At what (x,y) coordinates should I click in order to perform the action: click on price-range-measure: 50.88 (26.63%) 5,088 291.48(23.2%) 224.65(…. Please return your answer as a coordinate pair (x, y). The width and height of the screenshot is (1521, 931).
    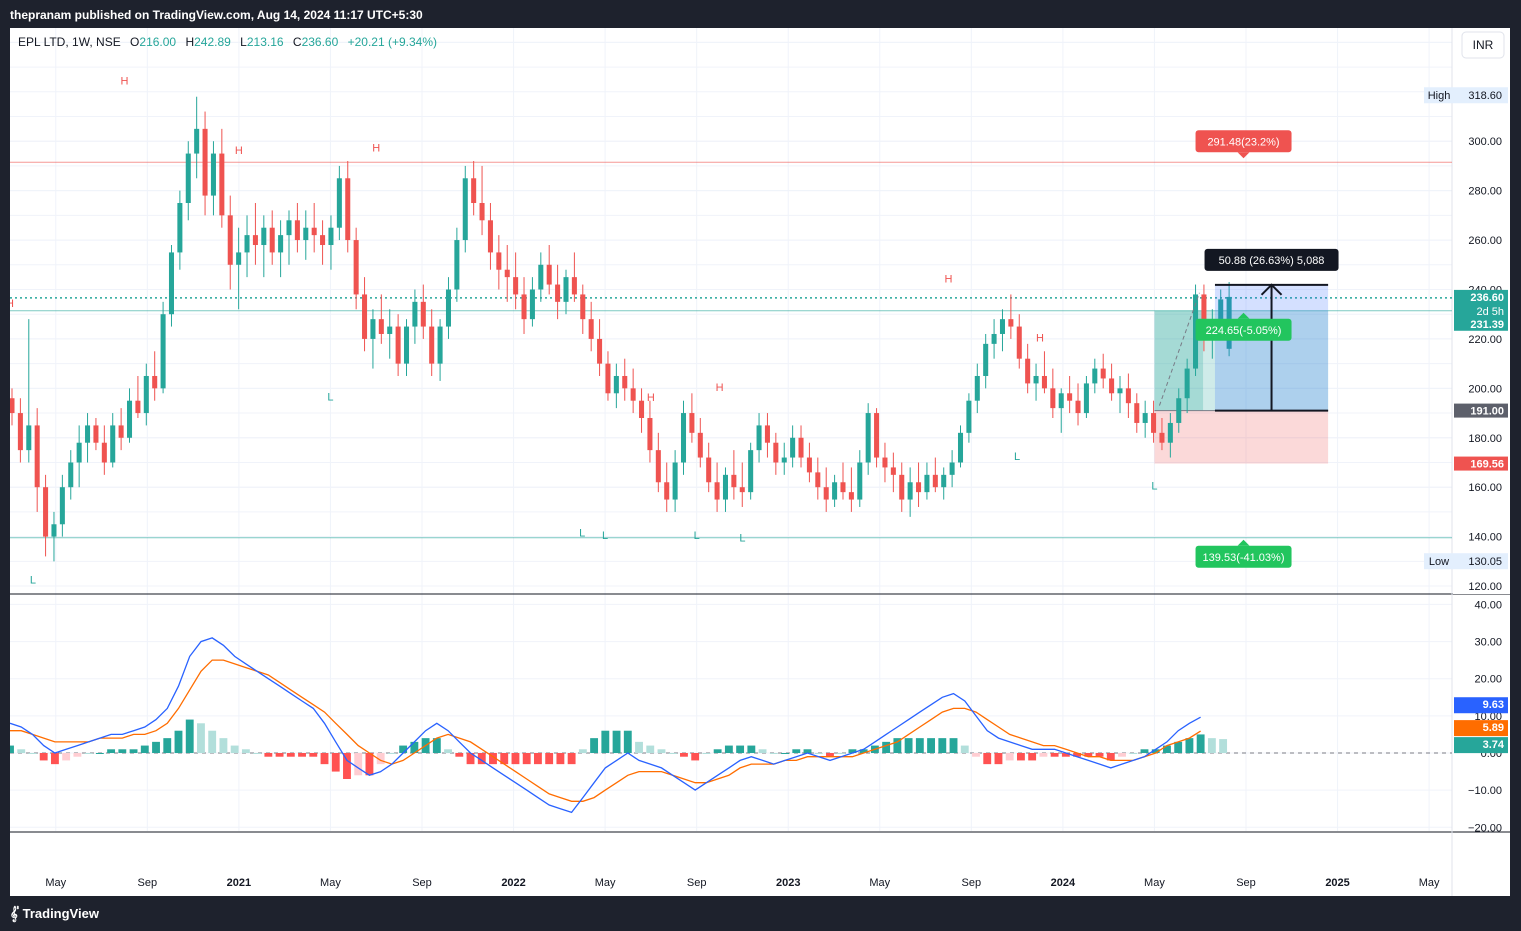
    Looking at the image, I should click on (1248, 349).